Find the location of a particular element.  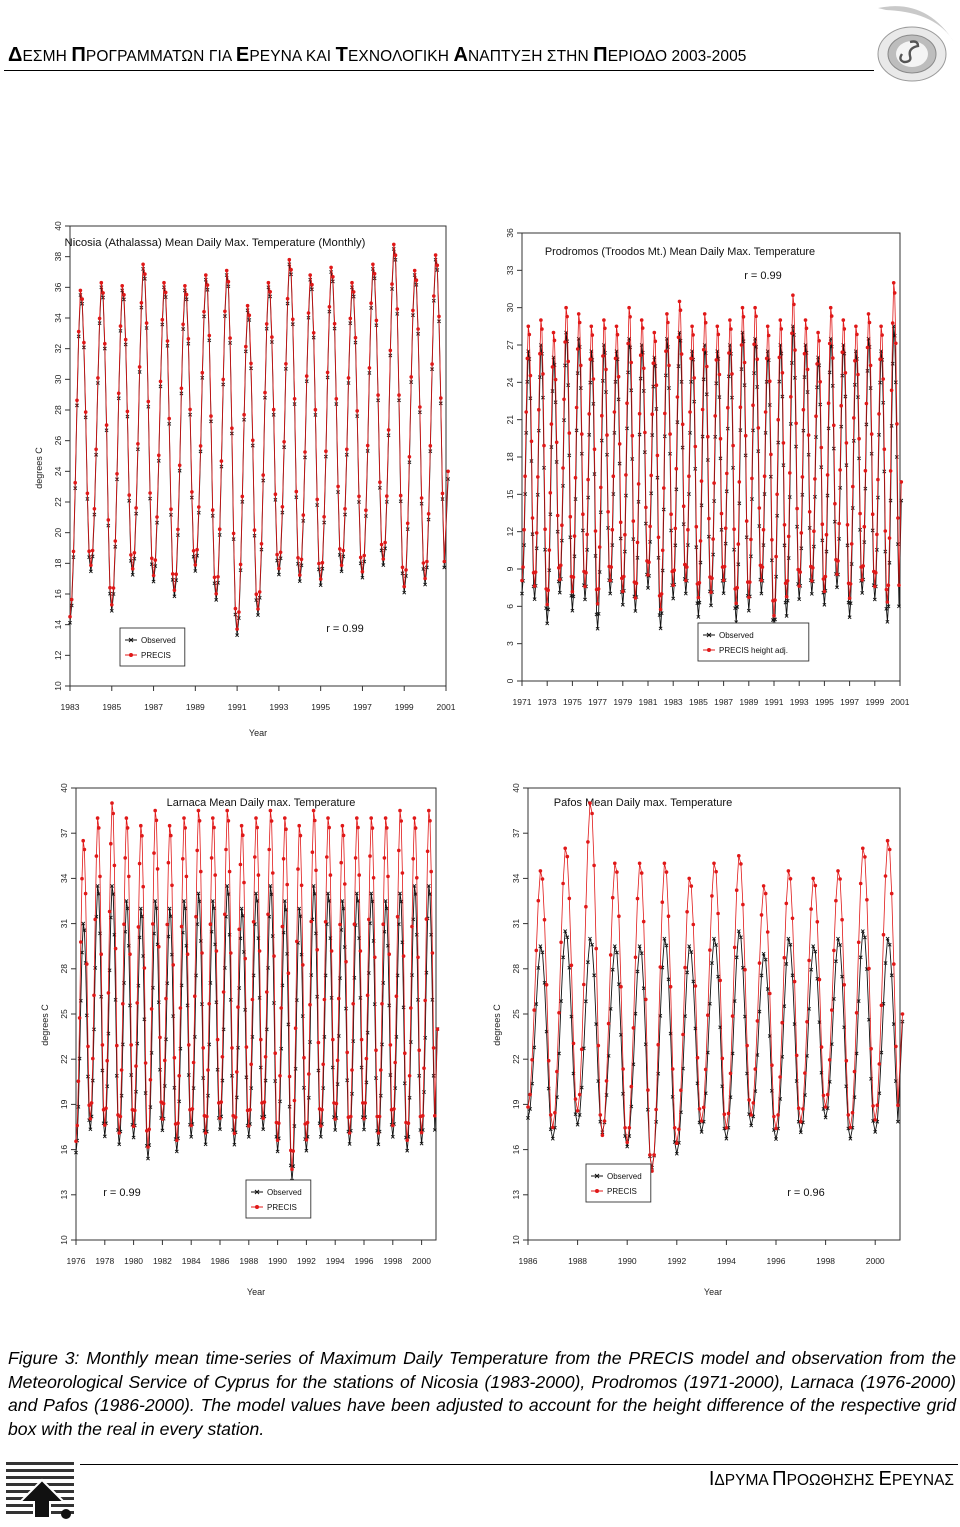

x-tick-label: 1977 is located at coordinates (597, 702).